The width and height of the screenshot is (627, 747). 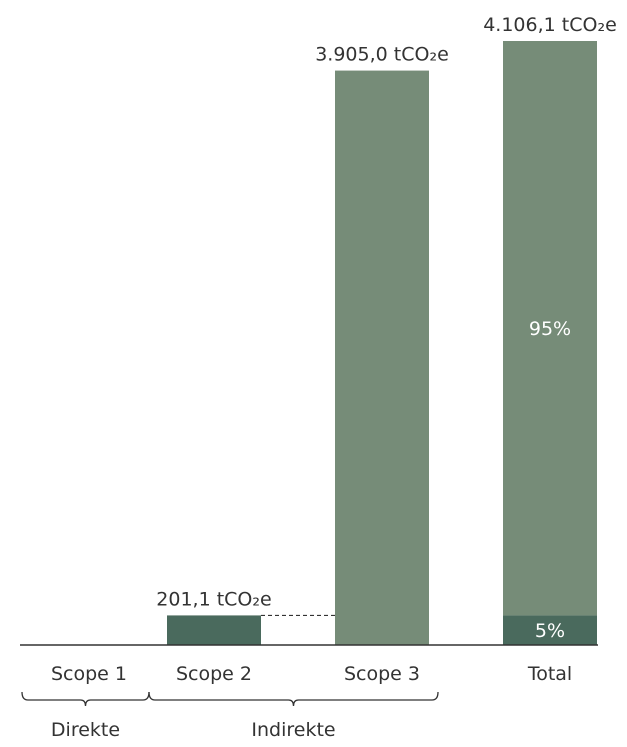 I want to click on group-label-direkte: Direkte, so click(x=85, y=730).